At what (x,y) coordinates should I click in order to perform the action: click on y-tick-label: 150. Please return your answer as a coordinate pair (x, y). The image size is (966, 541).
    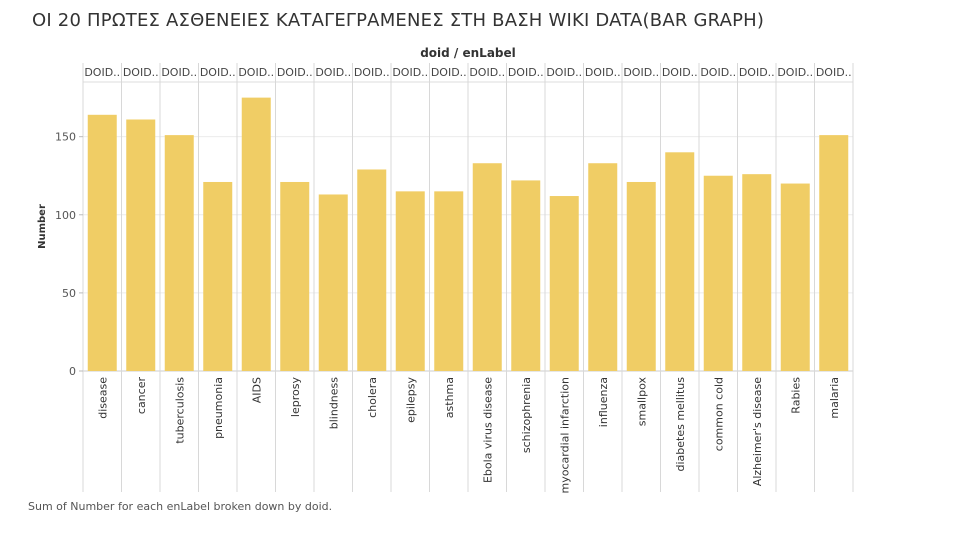
    Looking at the image, I should click on (65, 137).